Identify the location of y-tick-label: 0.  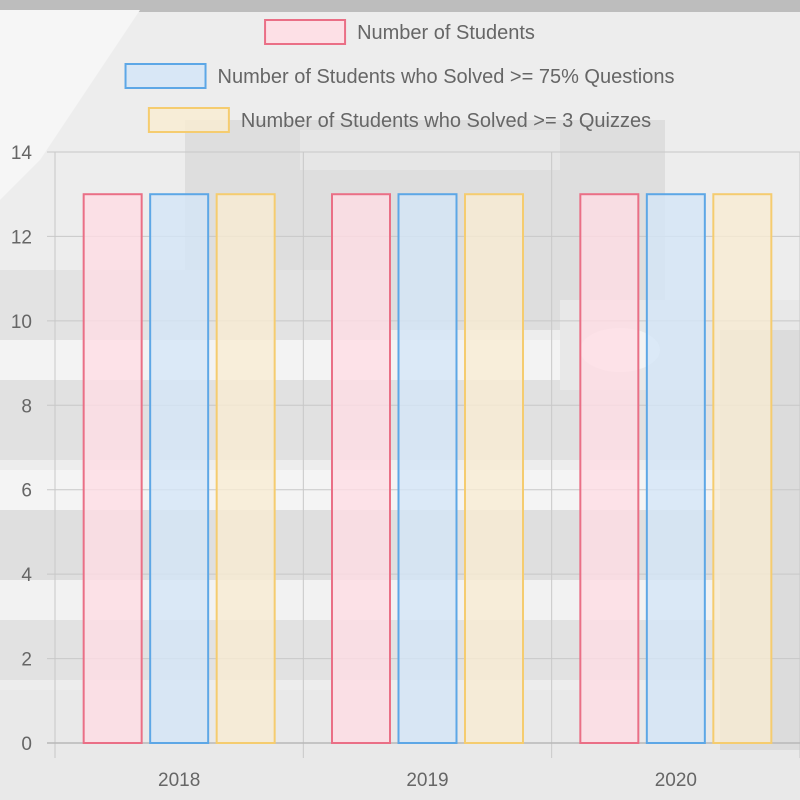
(26, 744).